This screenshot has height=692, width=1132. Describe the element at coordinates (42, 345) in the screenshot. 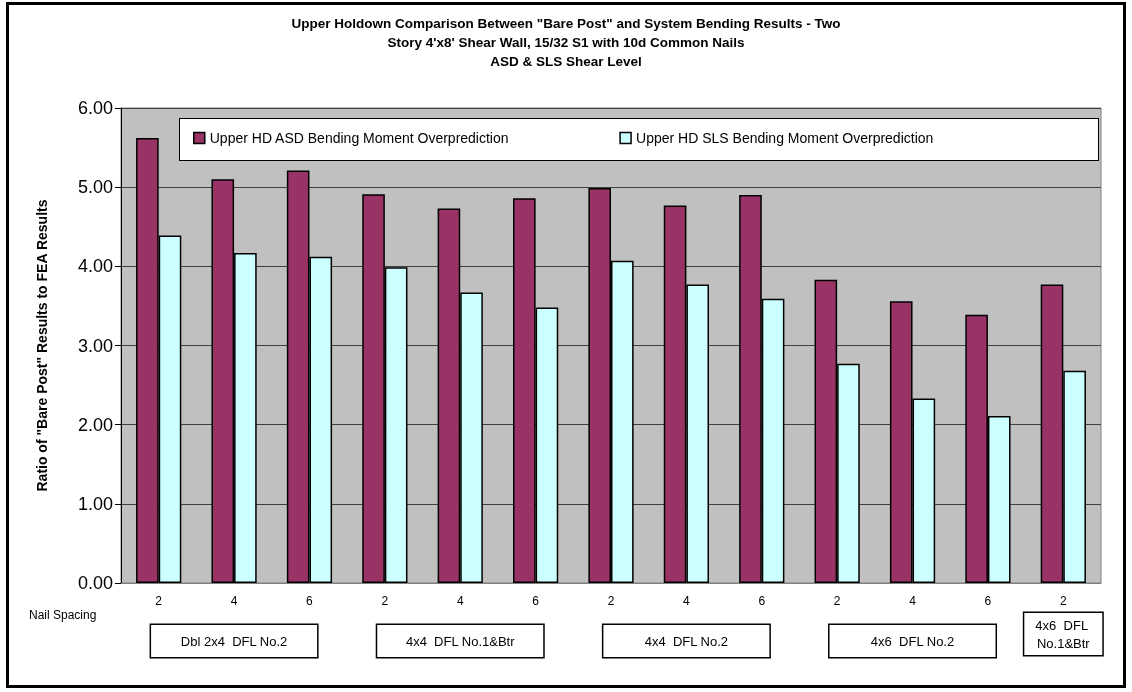

I see `y-axis-title: Ratio of "Bare Post" Results to FEA Results` at that location.